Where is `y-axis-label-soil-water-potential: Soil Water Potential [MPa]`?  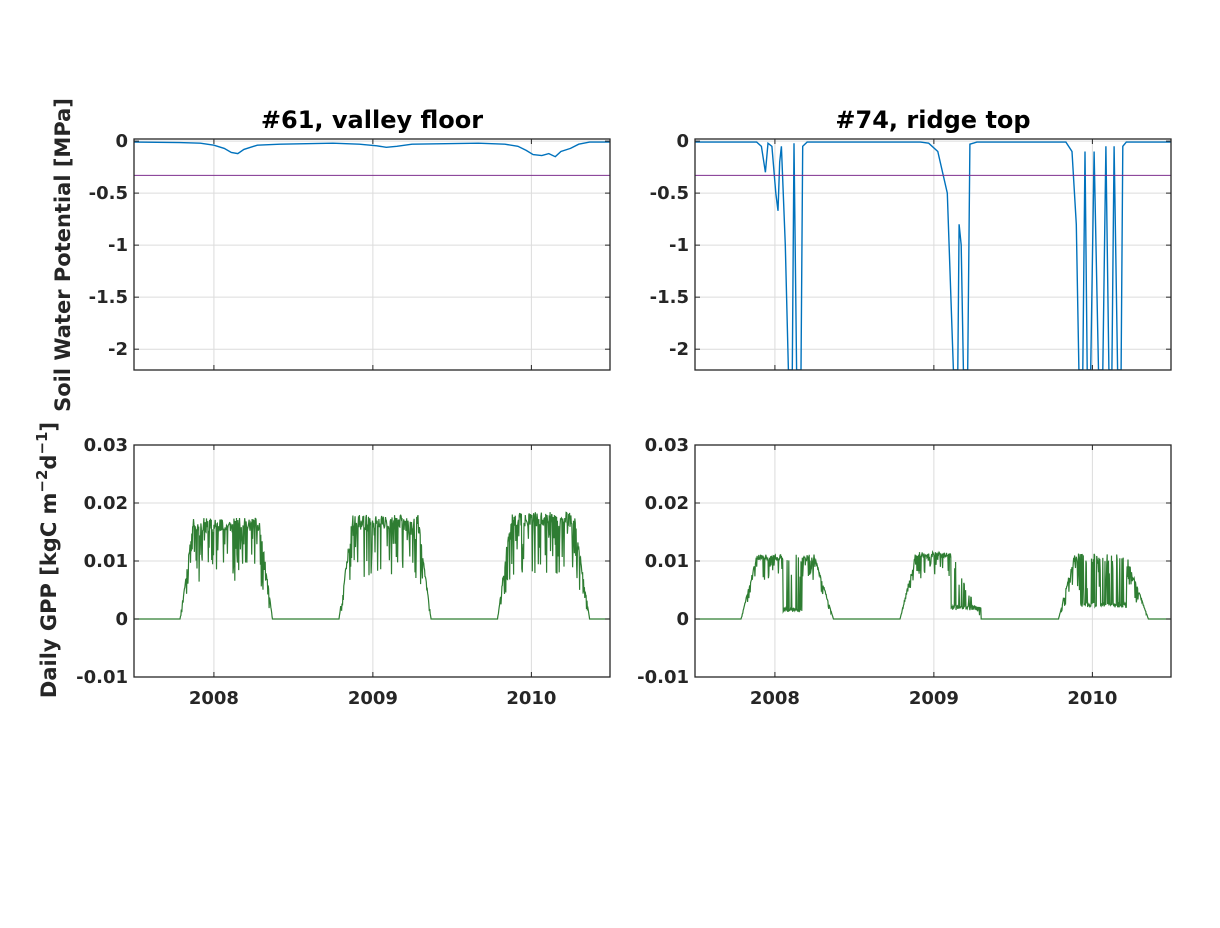 y-axis-label-soil-water-potential: Soil Water Potential [MPa] is located at coordinates (63, 255).